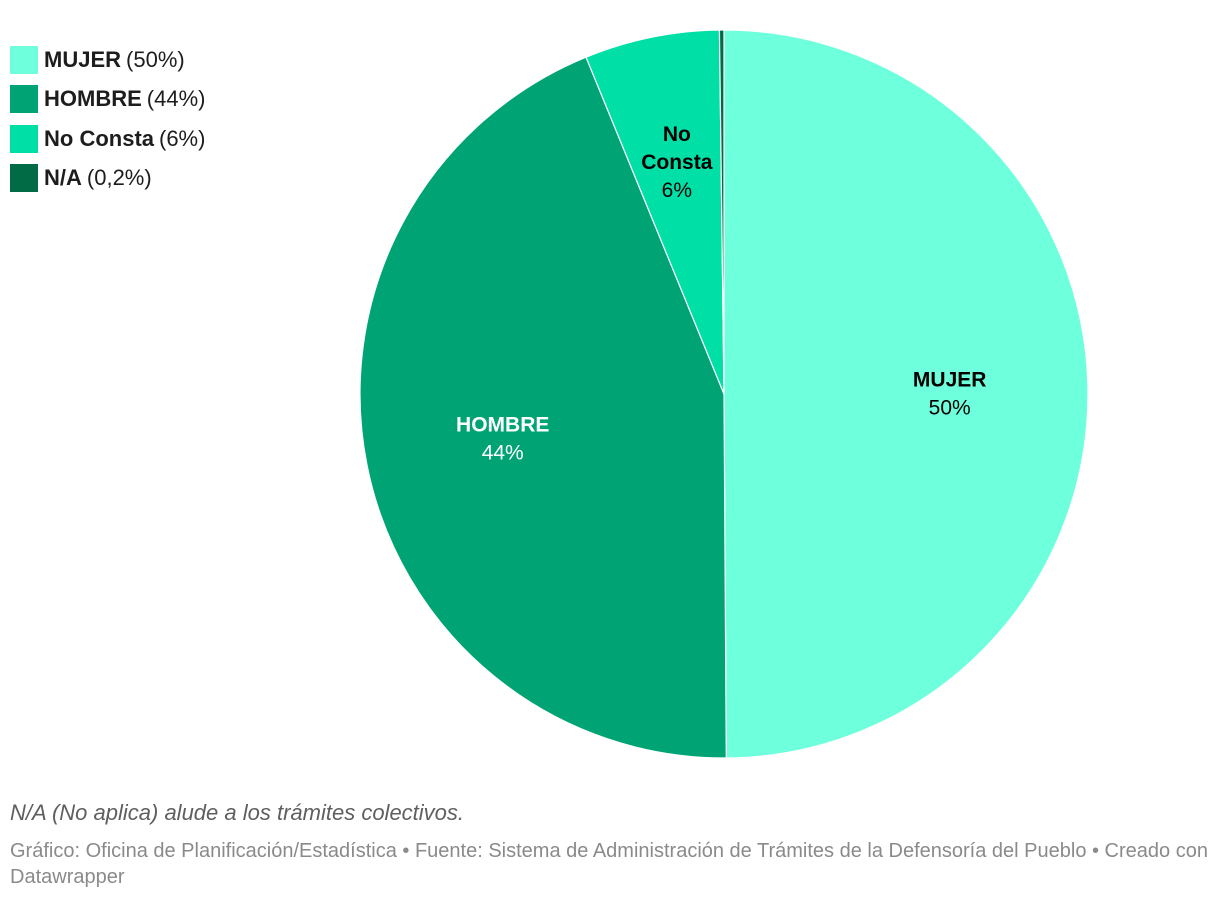 This screenshot has width=1220, height=900. I want to click on pie-slice-no-consta, so click(655, 212).